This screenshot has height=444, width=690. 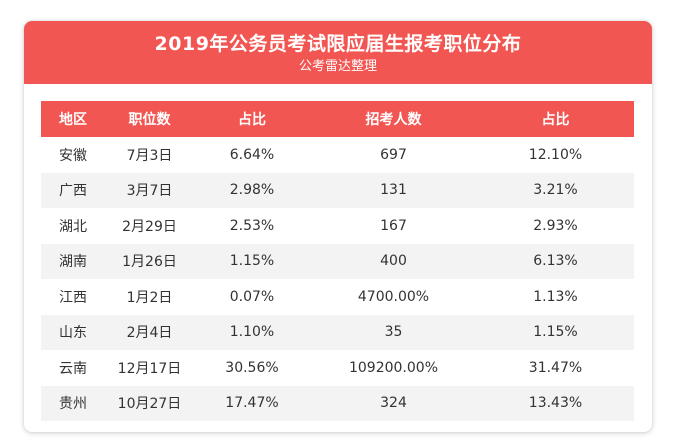 I want to click on cell-positions: 3月7日, so click(x=149, y=190).